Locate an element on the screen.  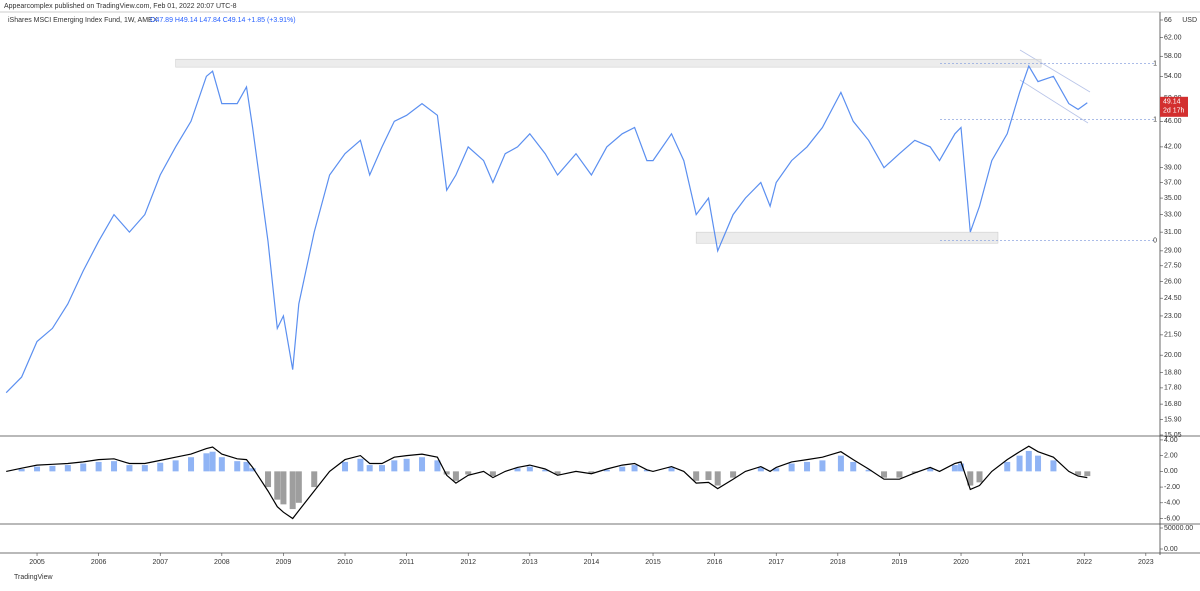
y-tick-label: 39.00 is located at coordinates (1173, 168).